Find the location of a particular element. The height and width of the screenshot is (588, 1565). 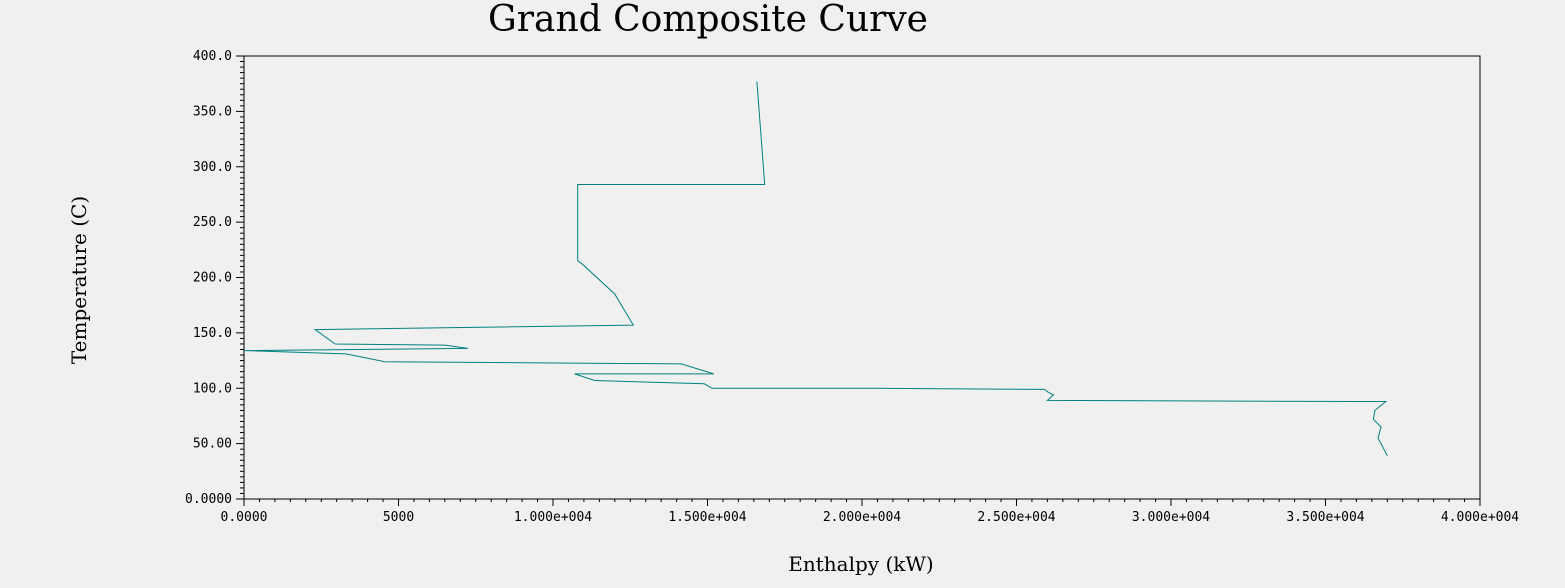

x-axis-label: Enthalpy (kW) is located at coordinates (860, 564).